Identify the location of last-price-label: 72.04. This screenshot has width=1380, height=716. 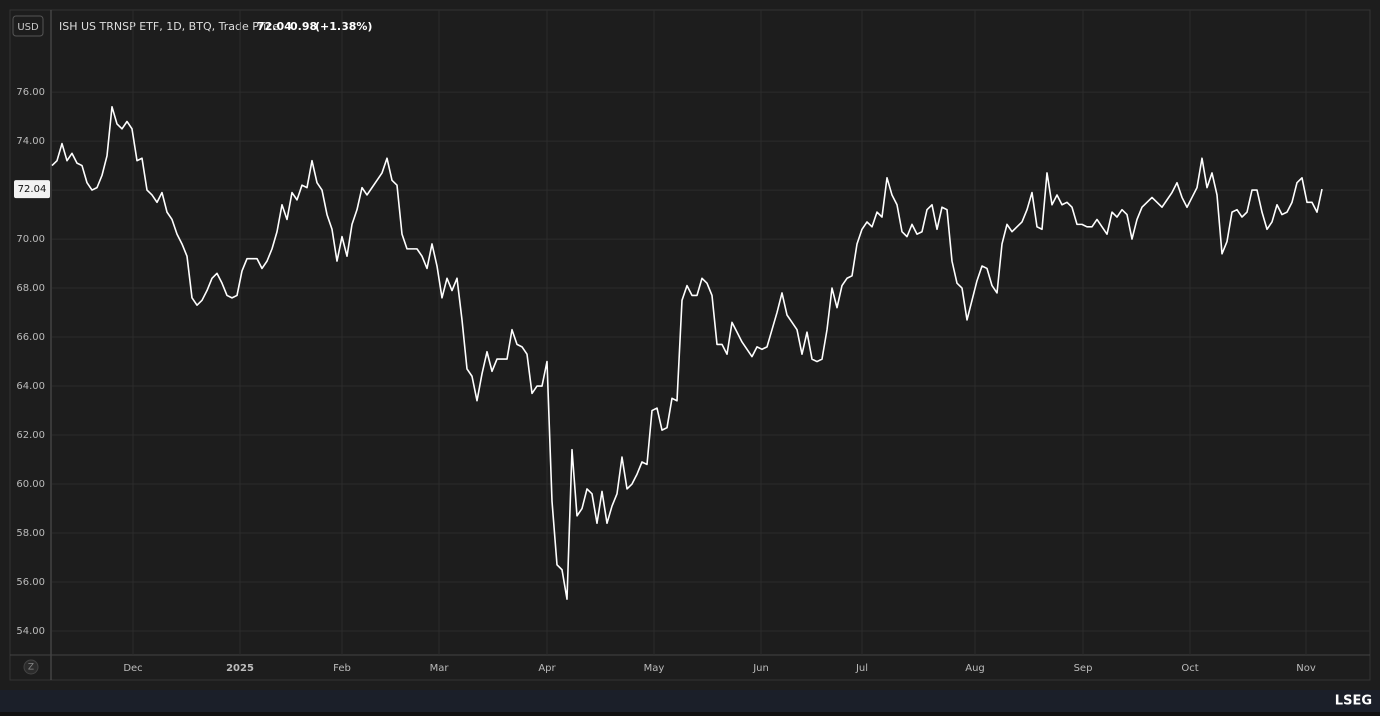
(32, 189).